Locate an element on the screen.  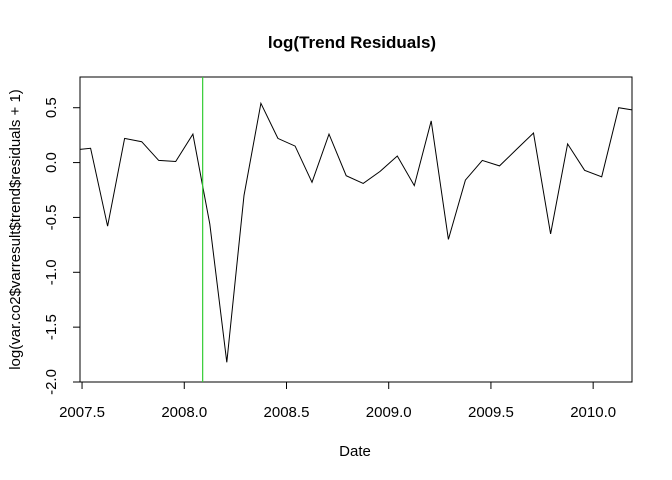
x-tick-label-4: 2009.5 is located at coordinates (491, 412).